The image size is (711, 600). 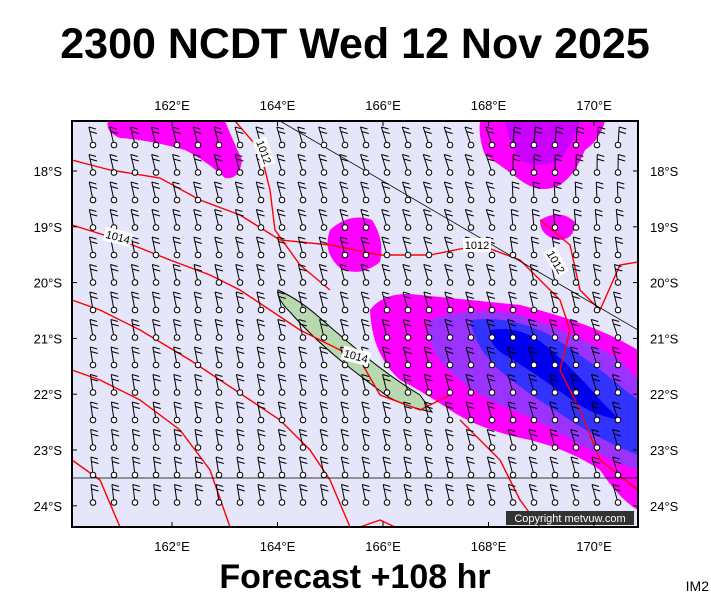 I want to click on isobar, so click(x=96, y=493).